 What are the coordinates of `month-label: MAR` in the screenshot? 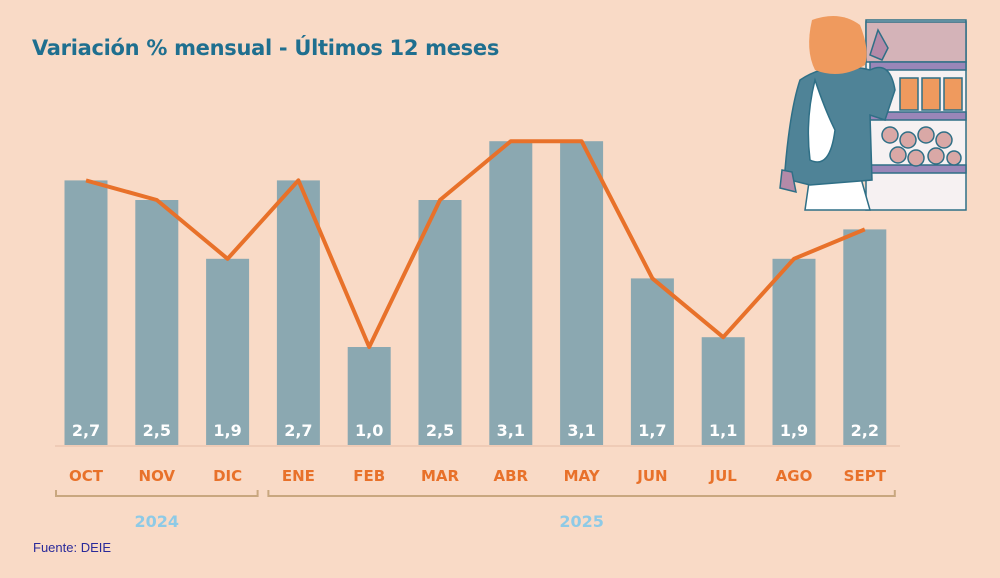 It's located at (440, 476).